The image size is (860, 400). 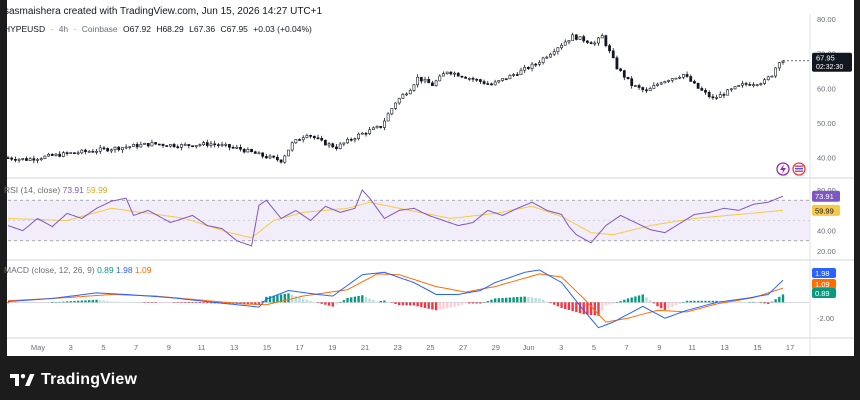 What do you see at coordinates (799, 169) in the screenshot?
I see `flag-icon` at bounding box center [799, 169].